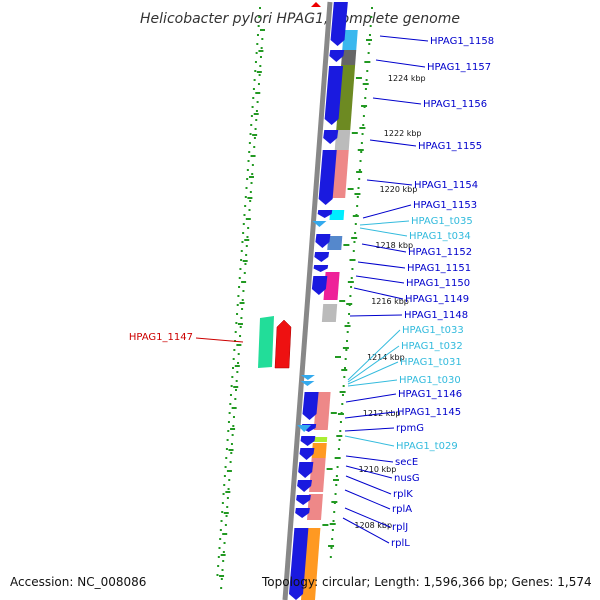 The width and height of the screenshot is (600, 600). I want to click on gene-label: HPAG1_1155, so click(450, 146).